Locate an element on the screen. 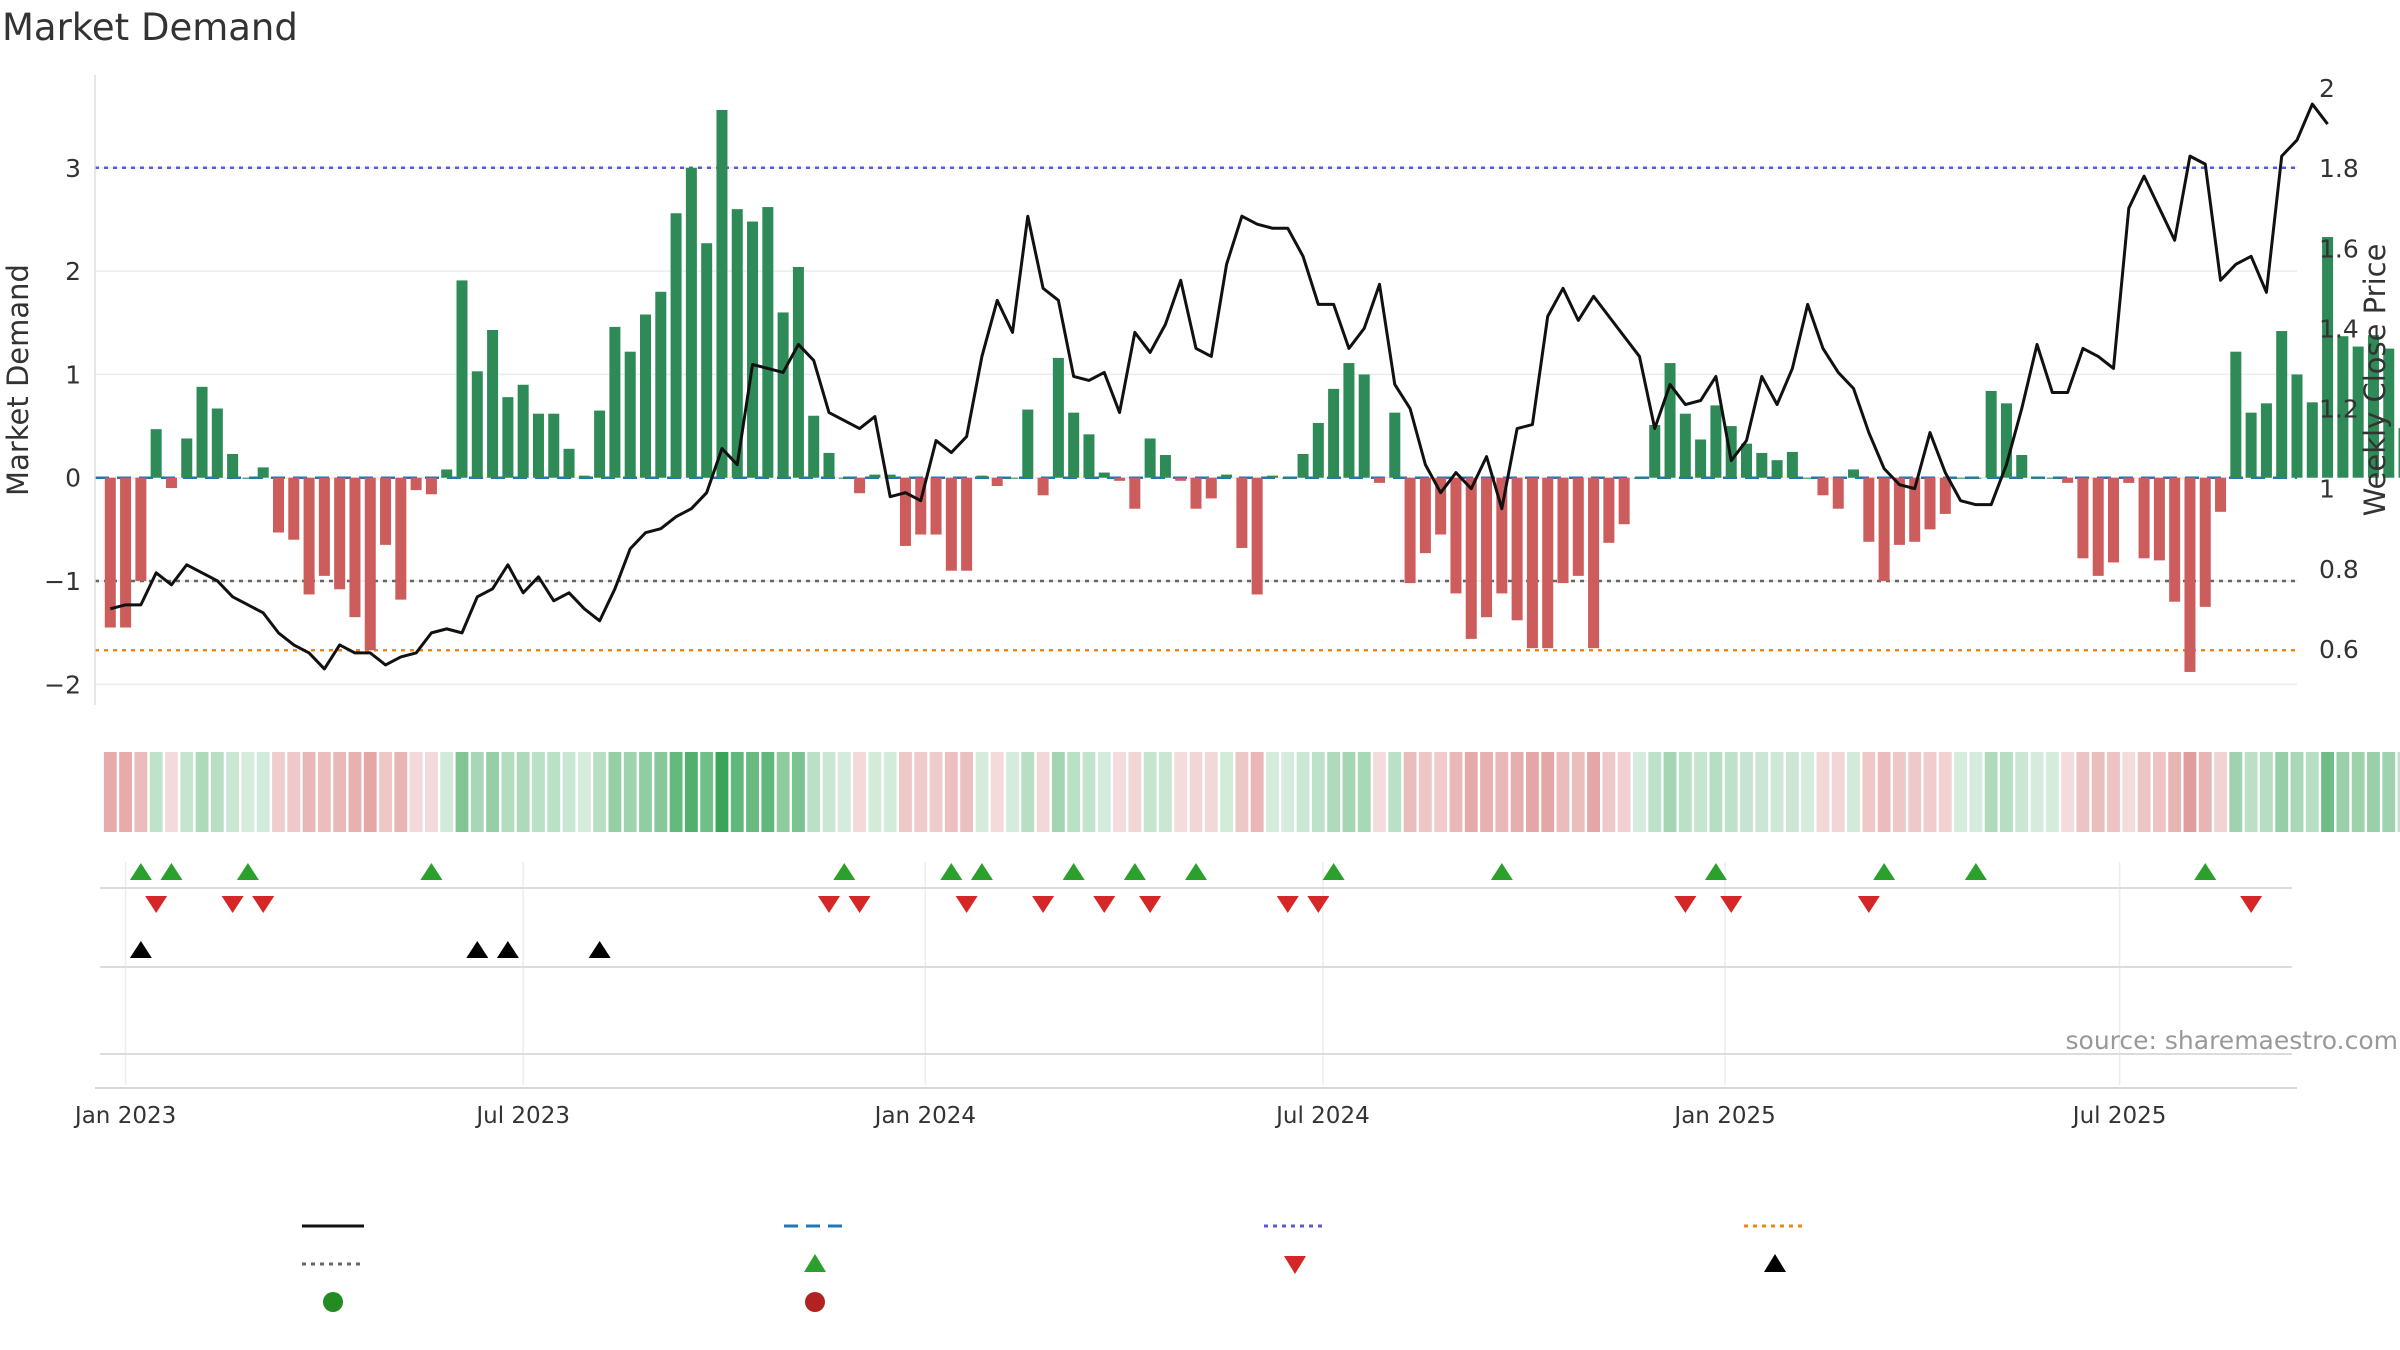 This screenshot has width=2400, height=1350. solid-line-icon is located at coordinates (333, 1226).